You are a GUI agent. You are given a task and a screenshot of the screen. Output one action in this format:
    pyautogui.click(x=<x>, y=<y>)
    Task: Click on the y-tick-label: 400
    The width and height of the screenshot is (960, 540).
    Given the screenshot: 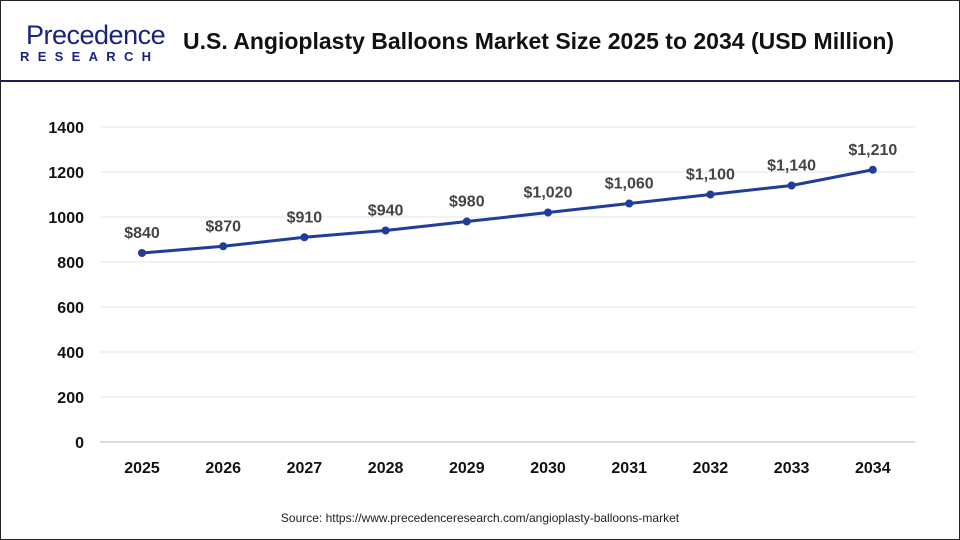 What is the action you would take?
    pyautogui.click(x=70, y=353)
    